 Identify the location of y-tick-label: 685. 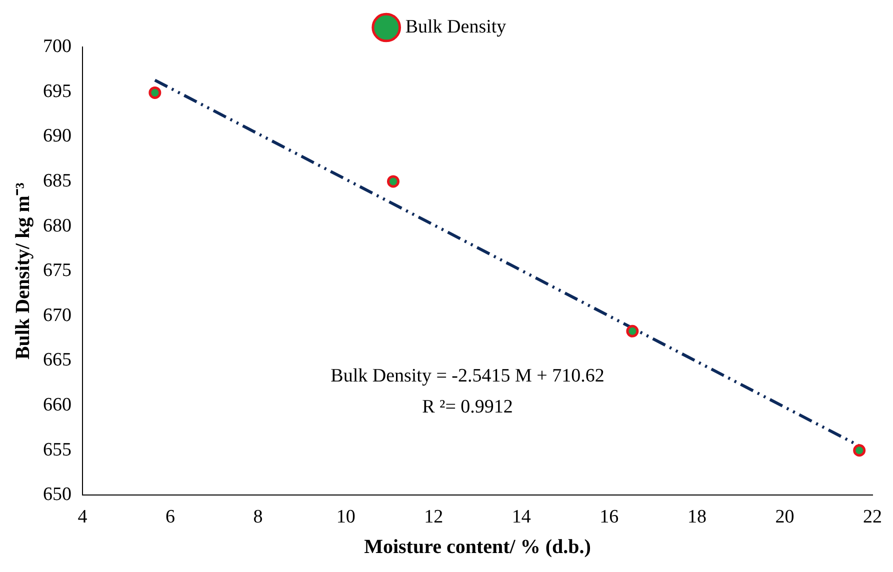
(57, 181).